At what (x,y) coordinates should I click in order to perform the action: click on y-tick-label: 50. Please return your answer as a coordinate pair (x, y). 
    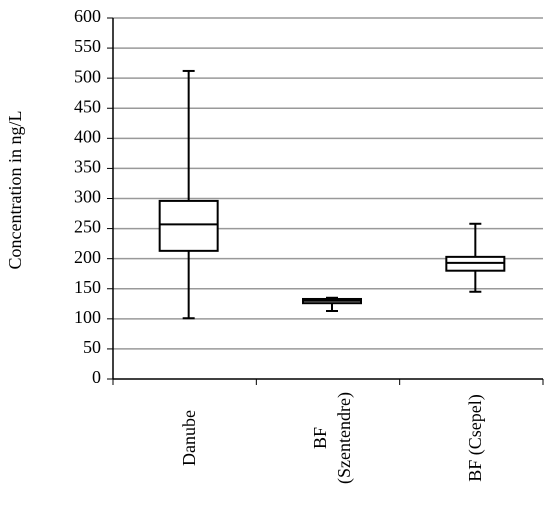
    Looking at the image, I should click on (92, 347).